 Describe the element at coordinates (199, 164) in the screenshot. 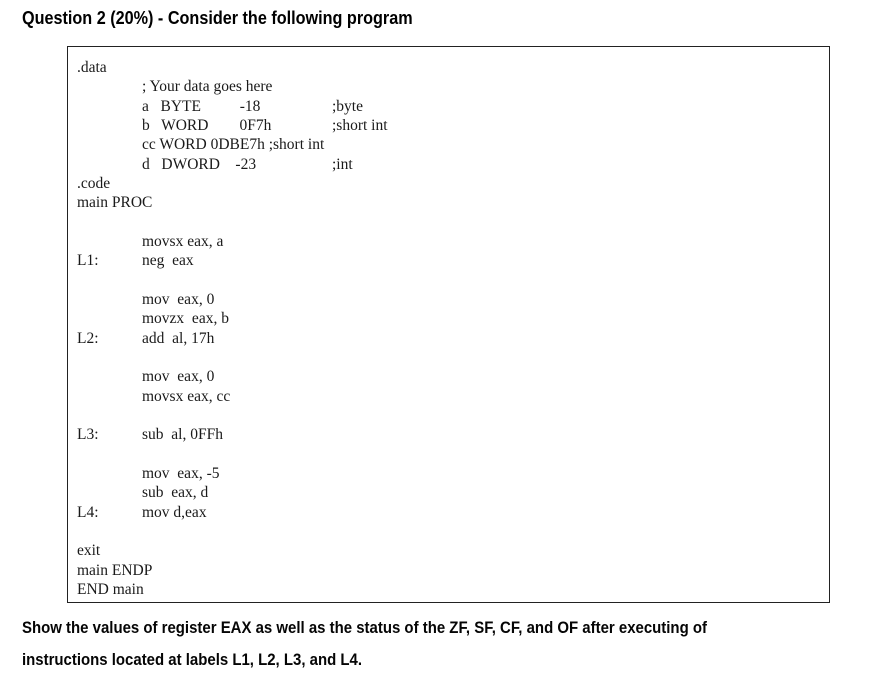

I see `code-text: d DWORD -23` at that location.